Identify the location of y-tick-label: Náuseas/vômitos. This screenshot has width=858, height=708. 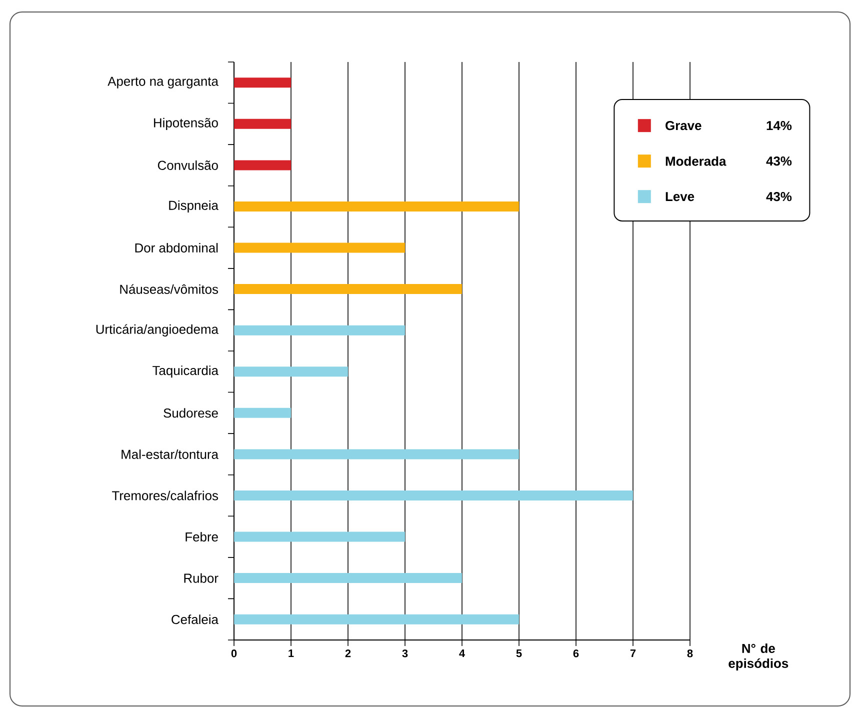
(169, 289).